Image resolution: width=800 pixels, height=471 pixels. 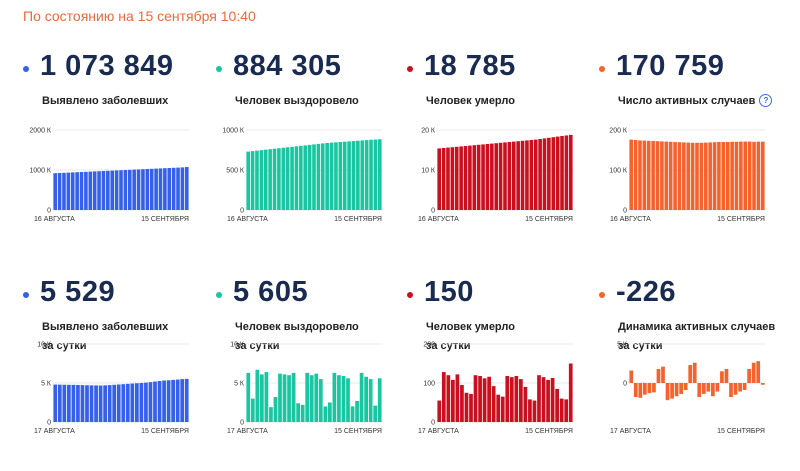 I want to click on y-tick-label: 2000 К, so click(x=40, y=131).